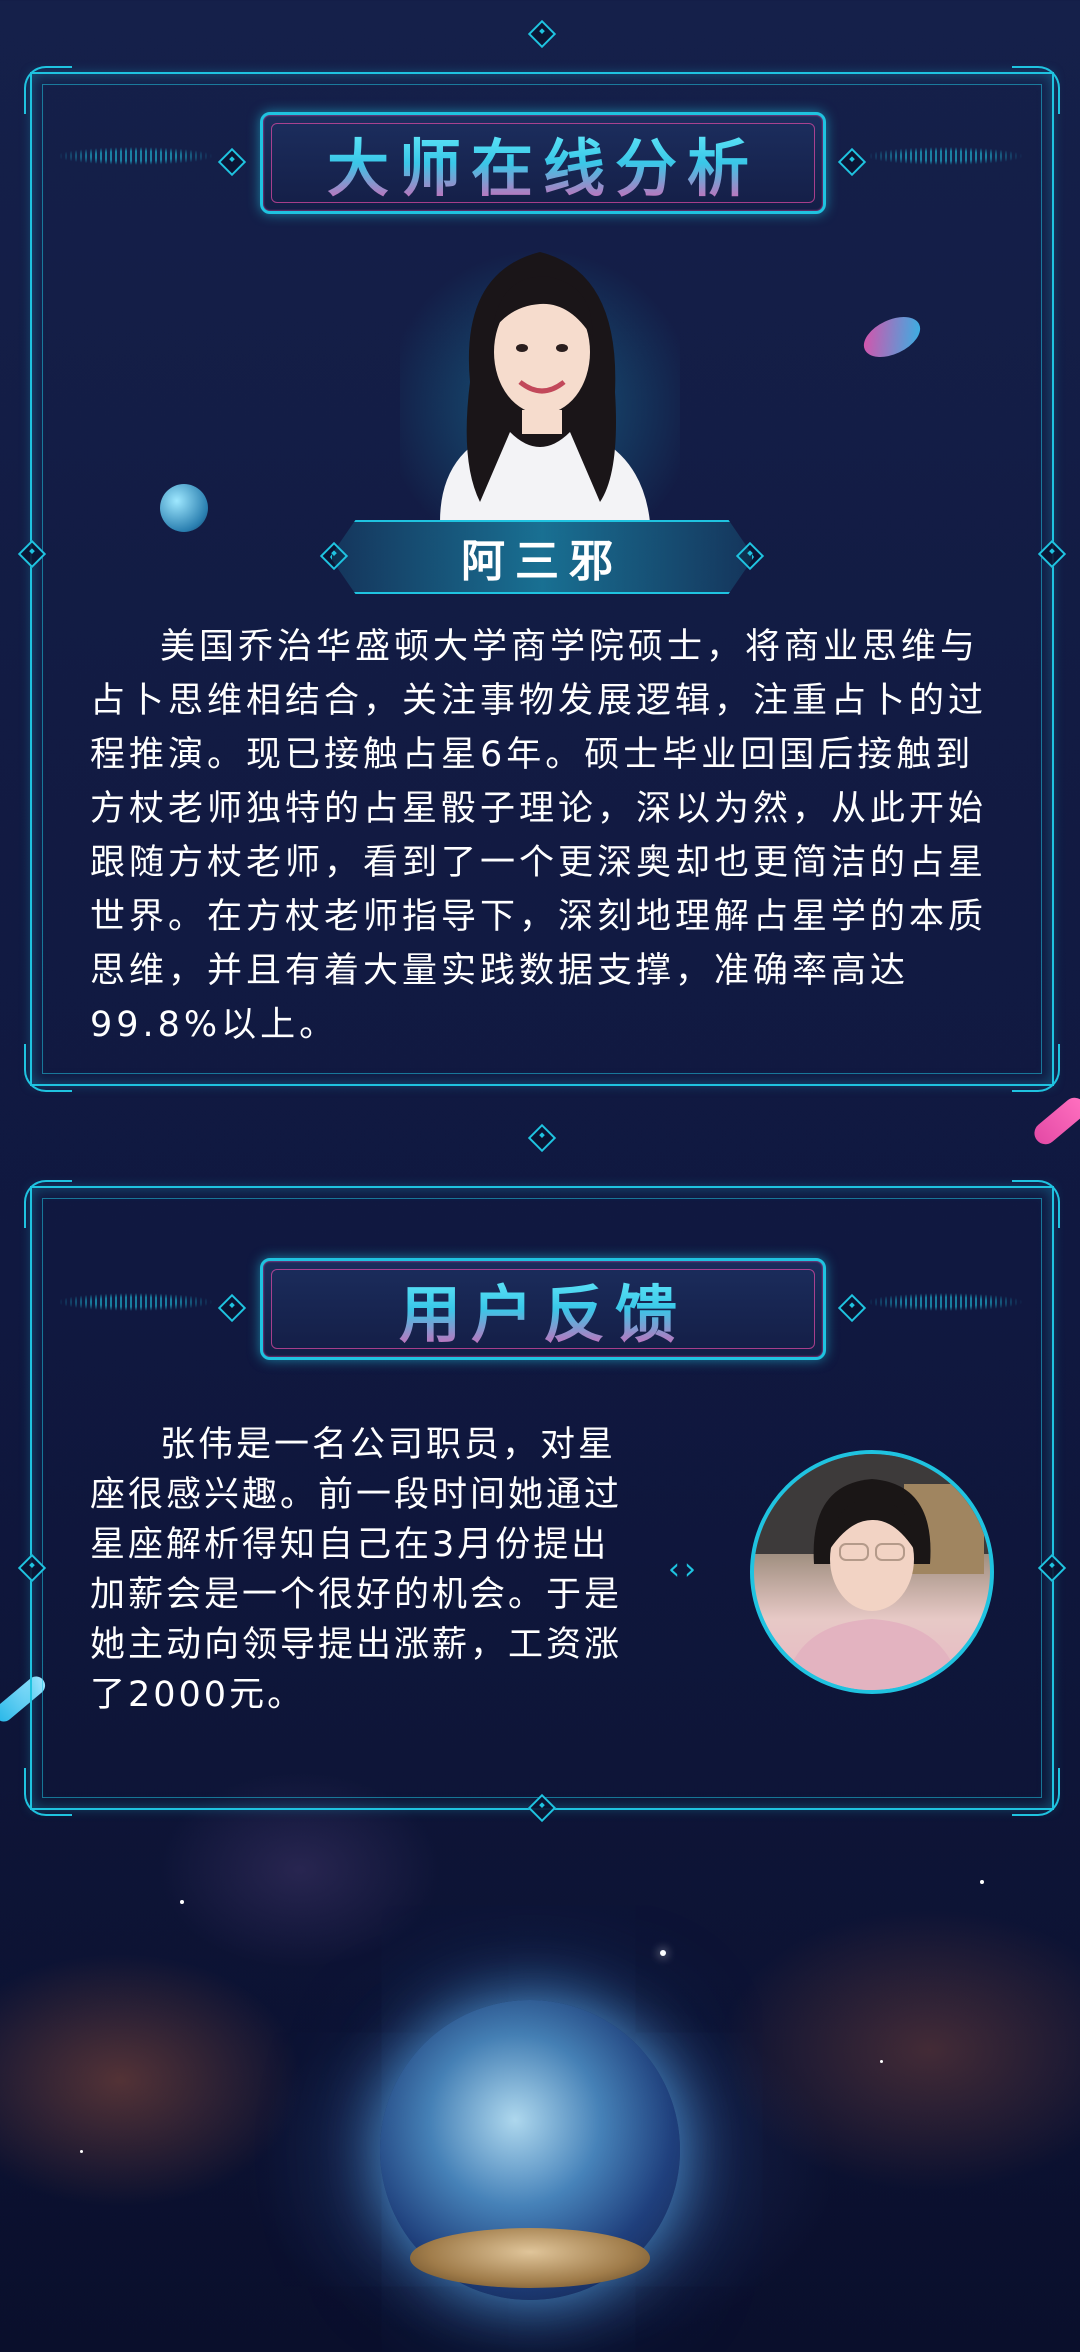 Image resolution: width=1080 pixels, height=2352 pixels. I want to click on user-avatar, so click(872, 1572).